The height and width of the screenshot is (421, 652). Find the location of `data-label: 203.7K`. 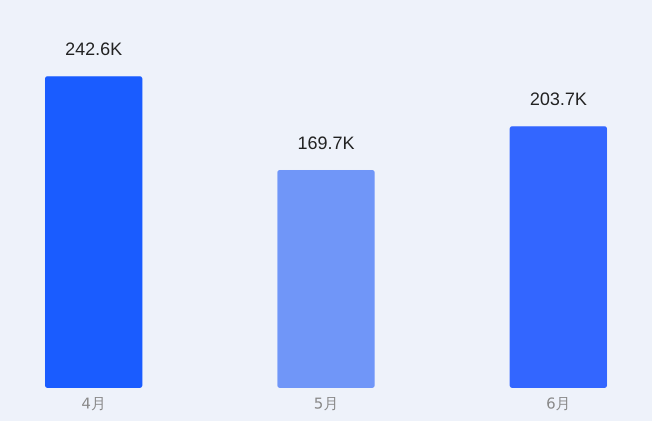

data-label: 203.7K is located at coordinates (558, 99).